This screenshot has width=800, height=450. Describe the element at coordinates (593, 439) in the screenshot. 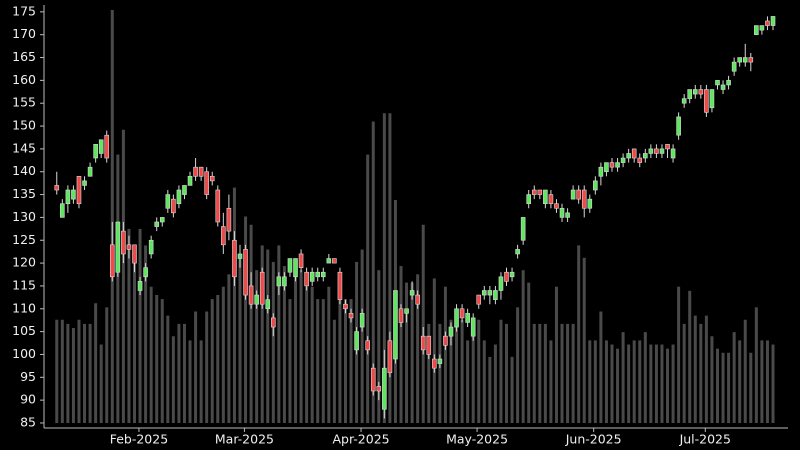

I see `x-tick-label: Jun-2025` at that location.